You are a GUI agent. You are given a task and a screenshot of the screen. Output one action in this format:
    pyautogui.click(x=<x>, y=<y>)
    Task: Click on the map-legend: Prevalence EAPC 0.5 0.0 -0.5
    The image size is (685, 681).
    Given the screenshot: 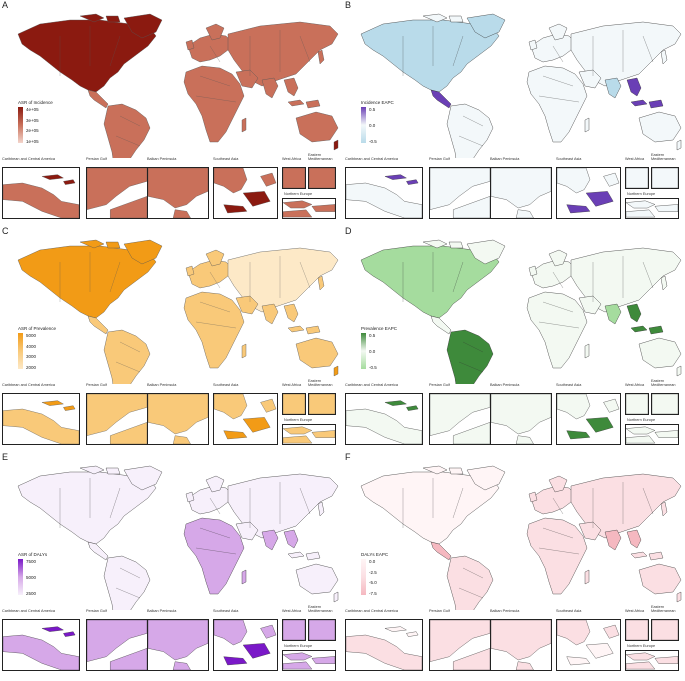 What is the action you would take?
    pyautogui.click(x=379, y=348)
    